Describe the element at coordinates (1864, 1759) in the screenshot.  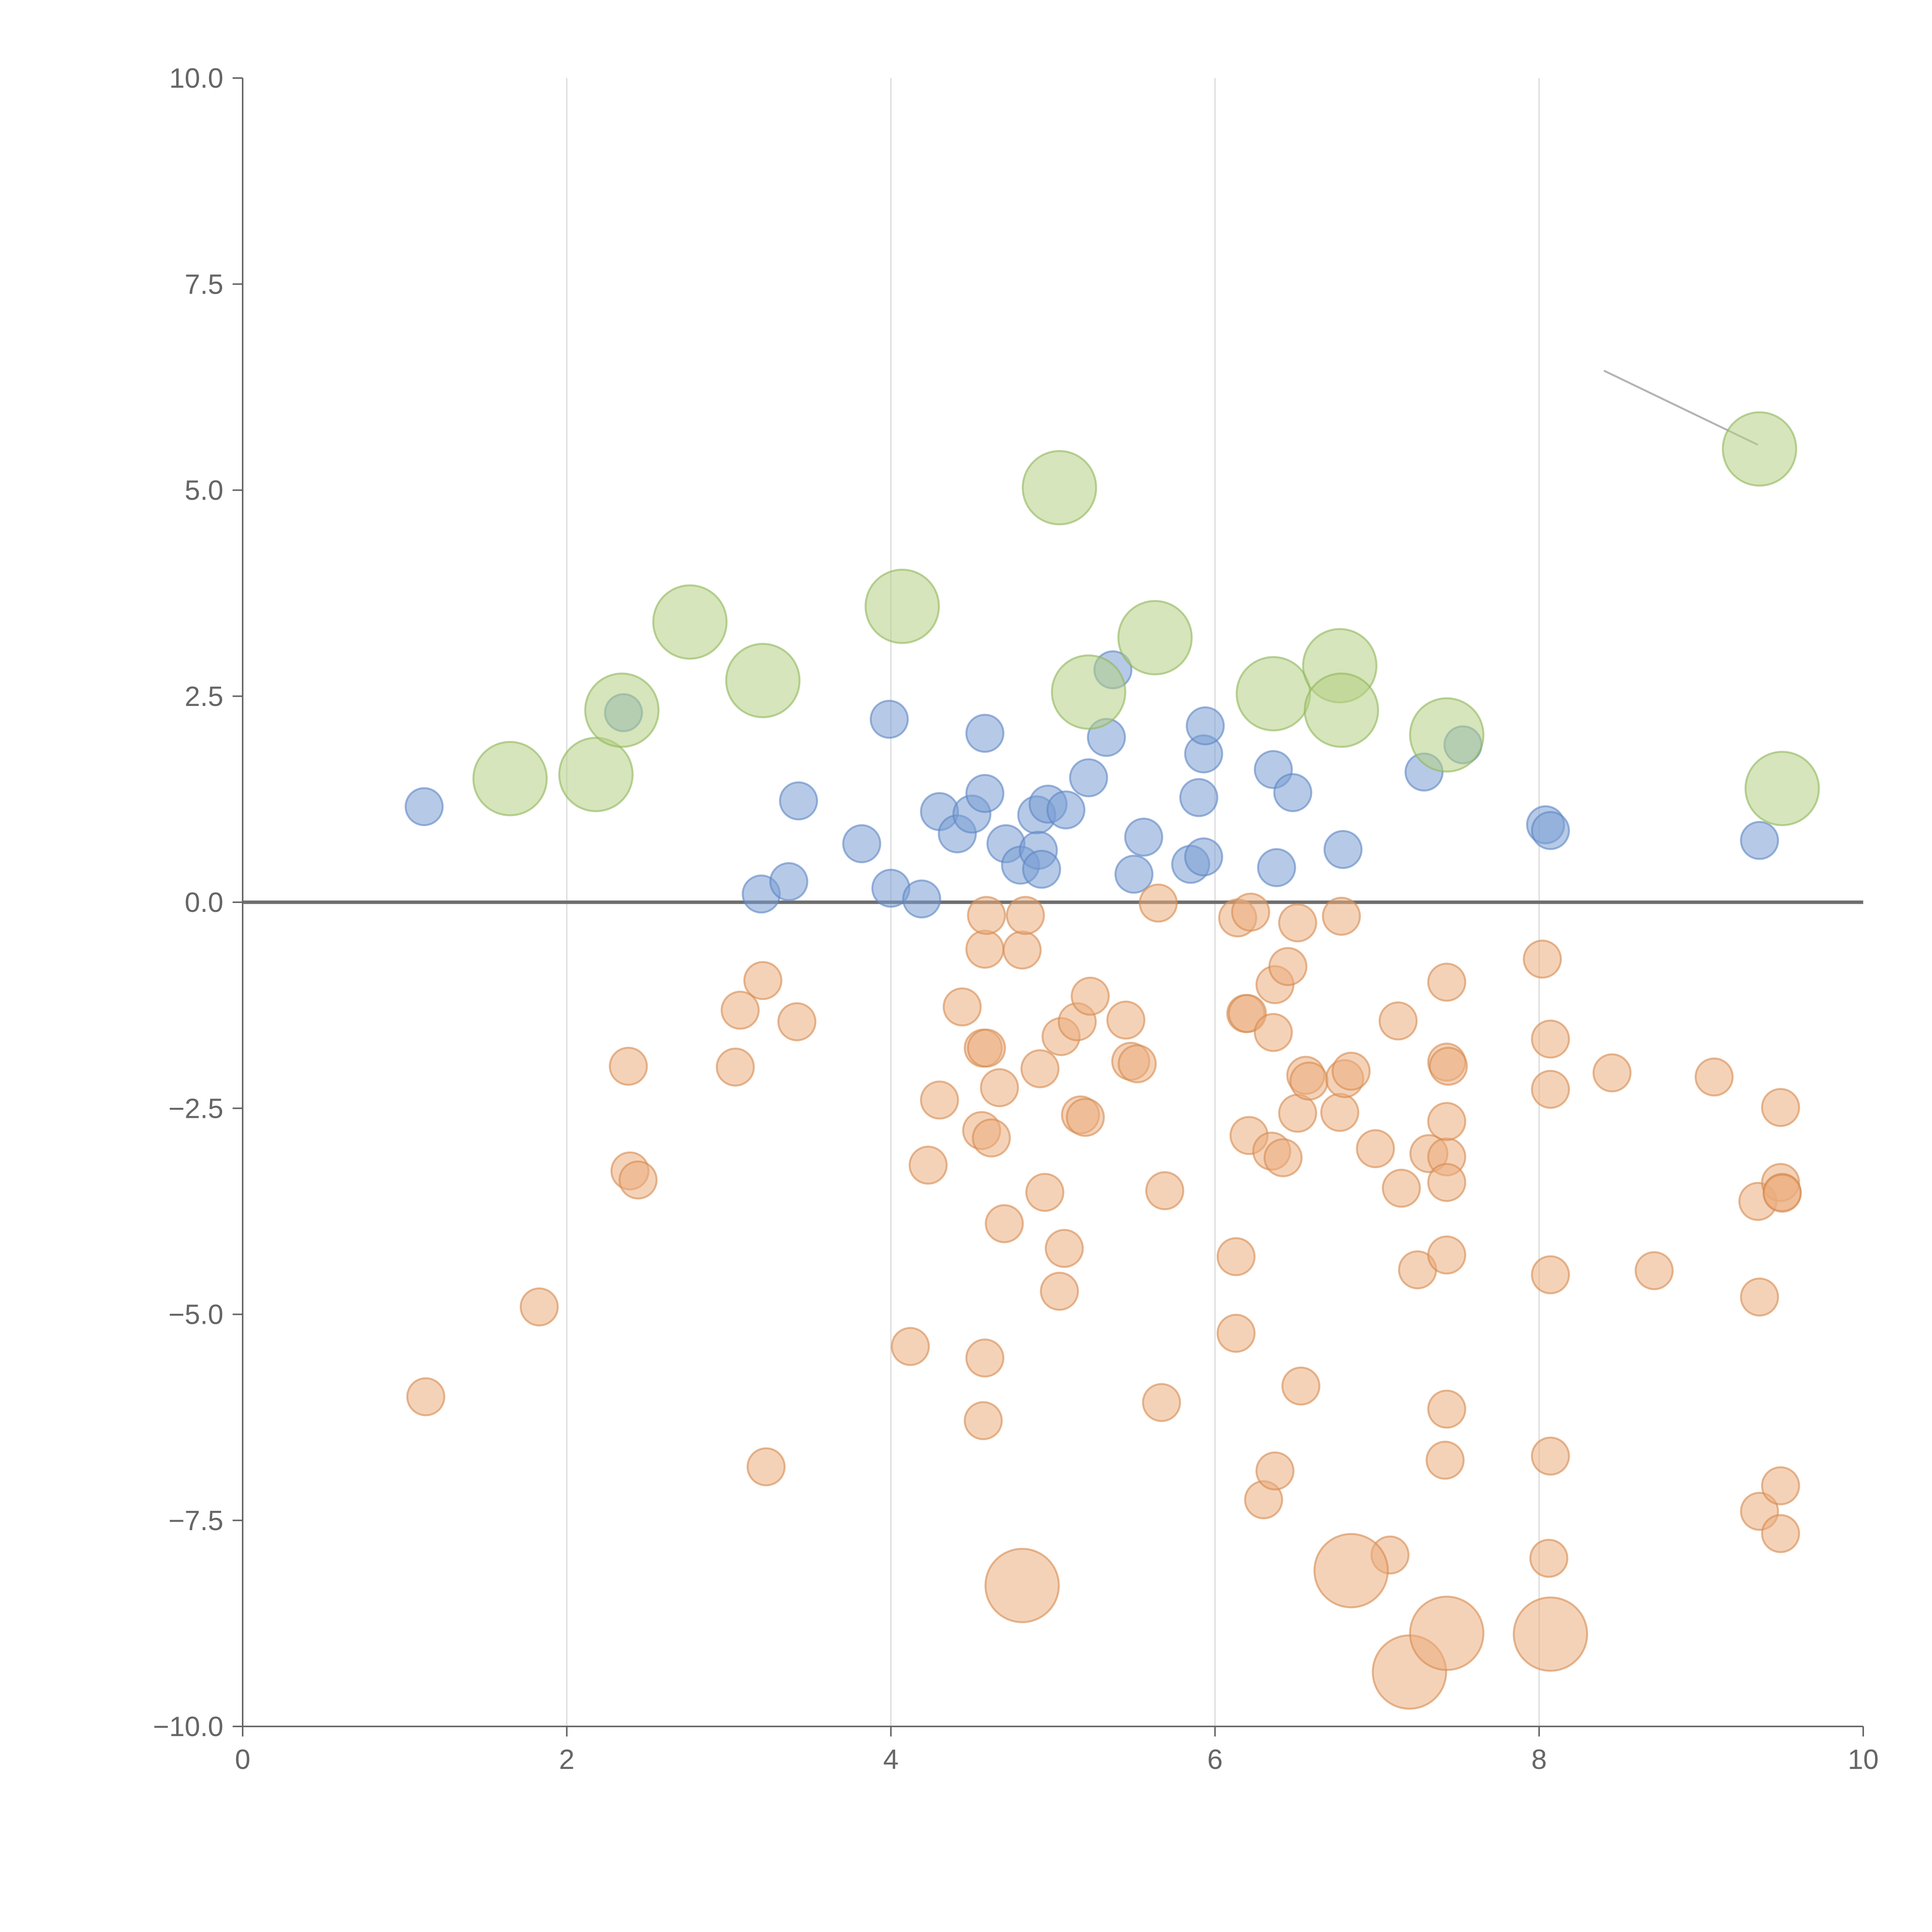
I see `x-tick-label: 10` at that location.